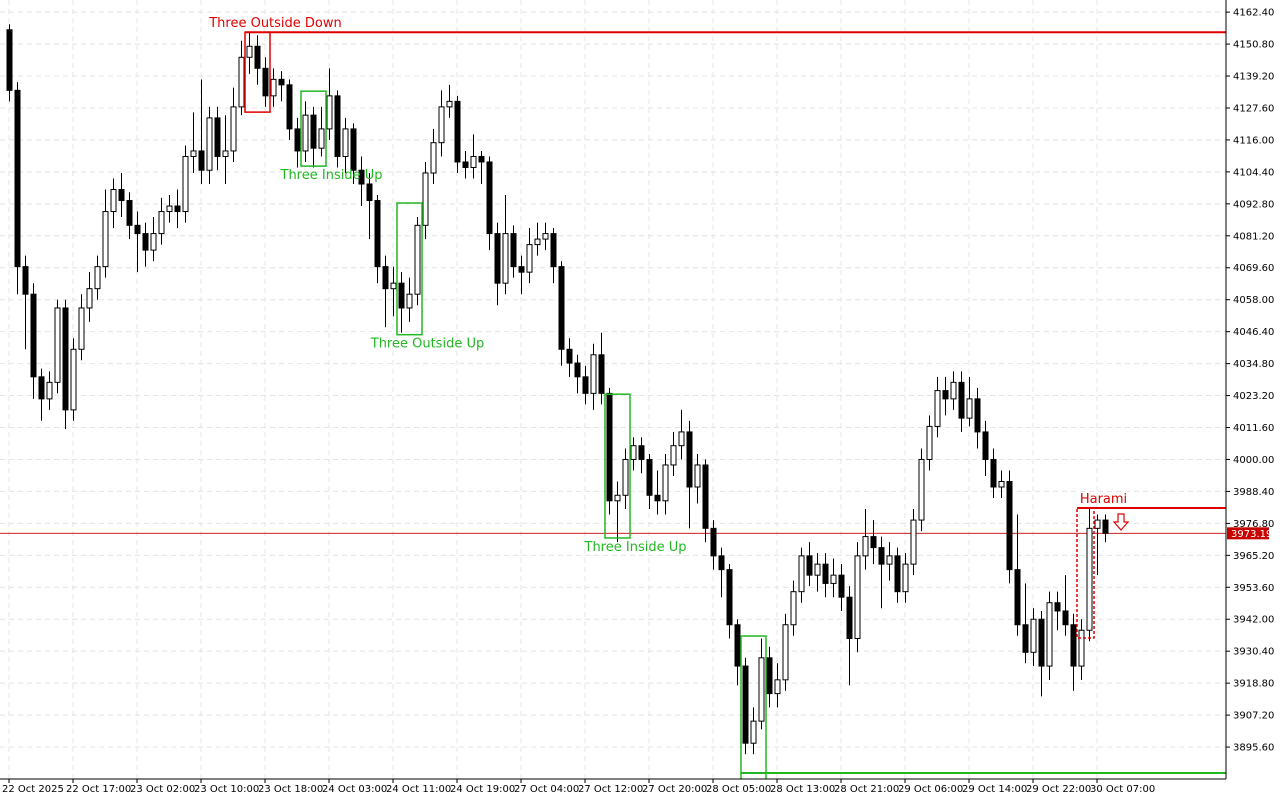 This screenshot has width=1280, height=800. What do you see at coordinates (635, 547) in the screenshot?
I see `pattern-label: Three Inside Up` at bounding box center [635, 547].